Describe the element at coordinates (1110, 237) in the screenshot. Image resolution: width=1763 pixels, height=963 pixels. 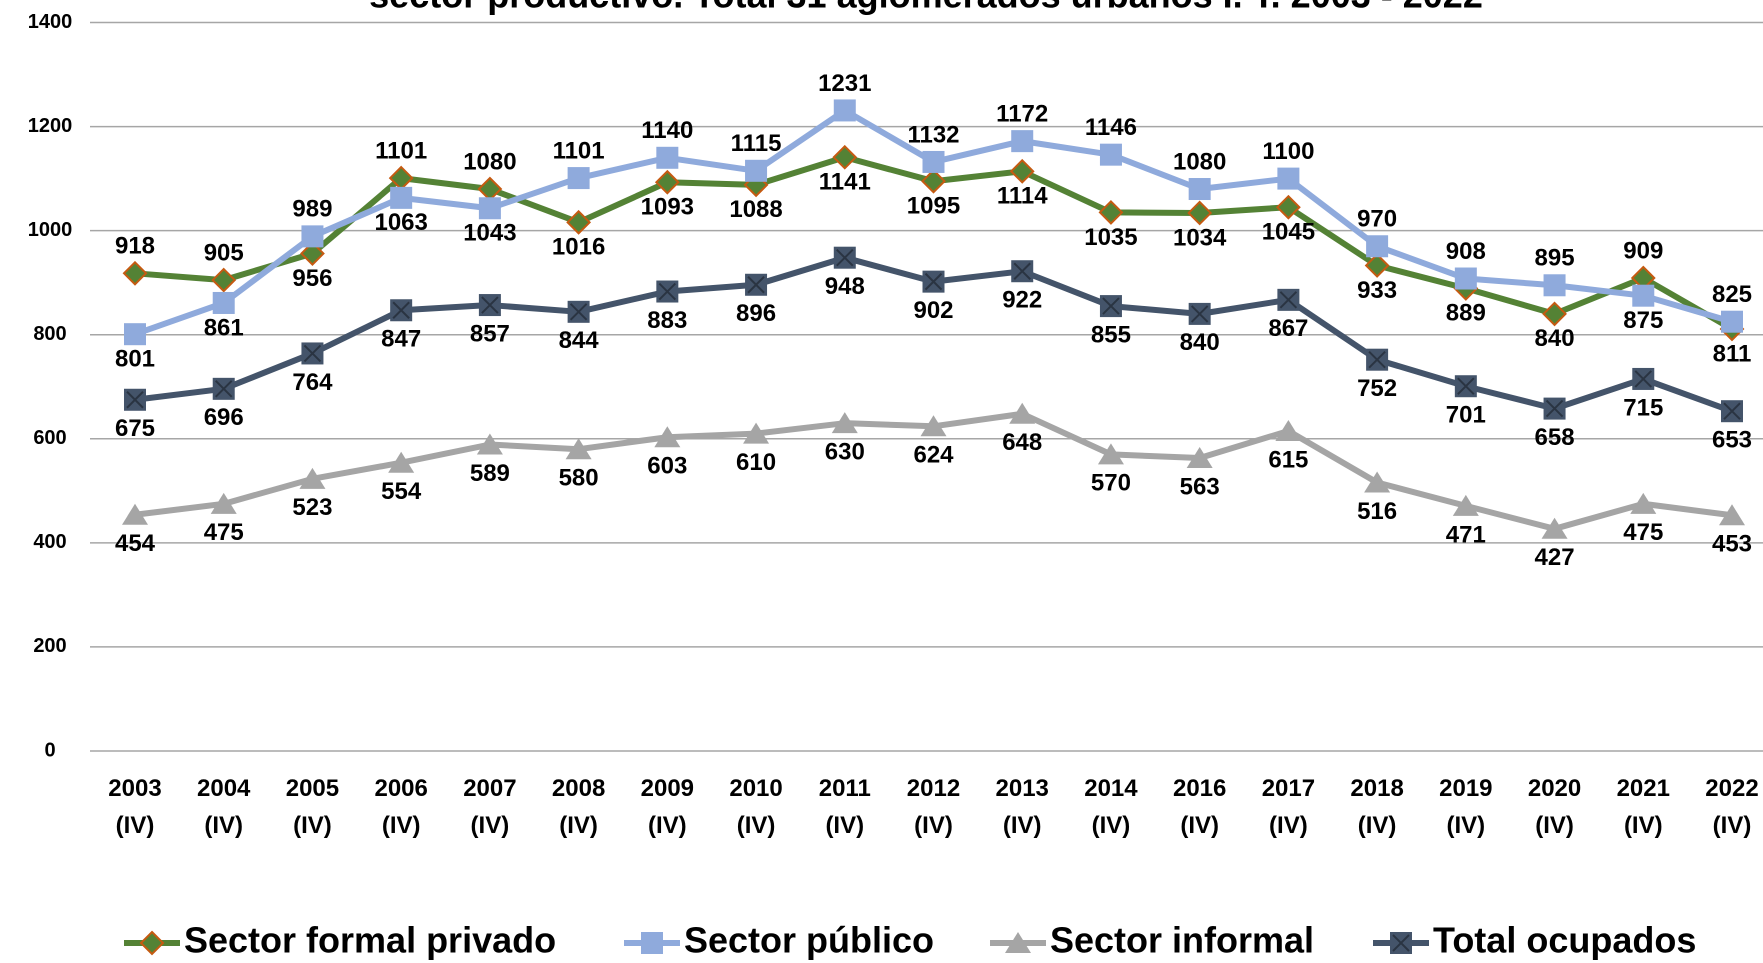
I see `data-label: 1035` at that location.